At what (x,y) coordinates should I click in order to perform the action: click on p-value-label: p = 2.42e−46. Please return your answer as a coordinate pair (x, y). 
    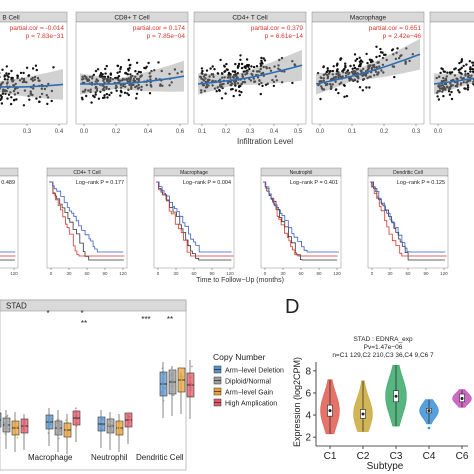
    Looking at the image, I should click on (402, 36).